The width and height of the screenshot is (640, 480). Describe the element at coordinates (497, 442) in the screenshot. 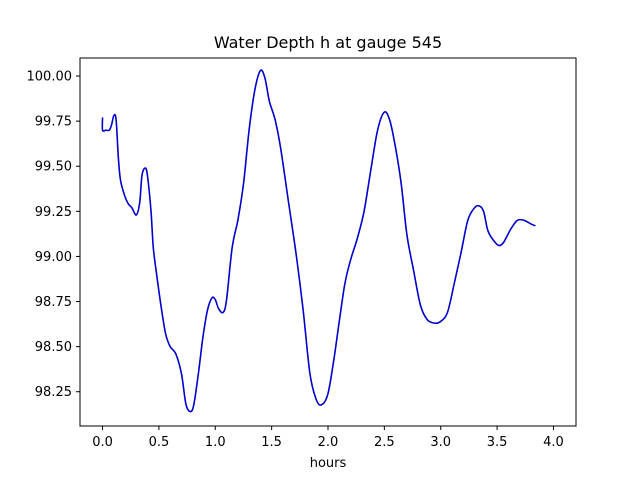

I see `x-tick-label: 3.5` at that location.